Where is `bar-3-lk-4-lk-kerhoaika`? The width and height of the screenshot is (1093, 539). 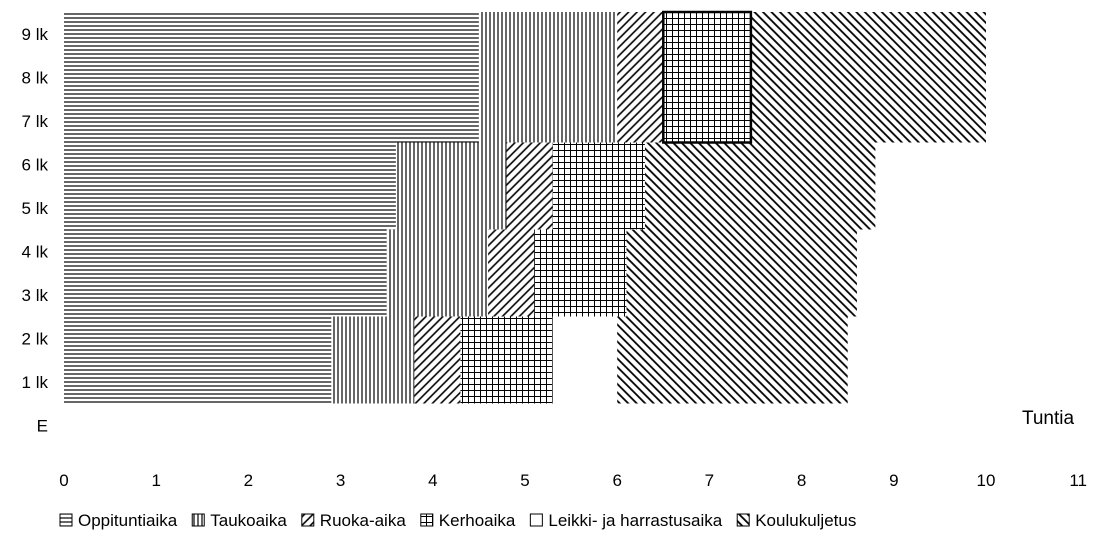 bar-3-lk-4-lk-kerhoaika is located at coordinates (580, 273).